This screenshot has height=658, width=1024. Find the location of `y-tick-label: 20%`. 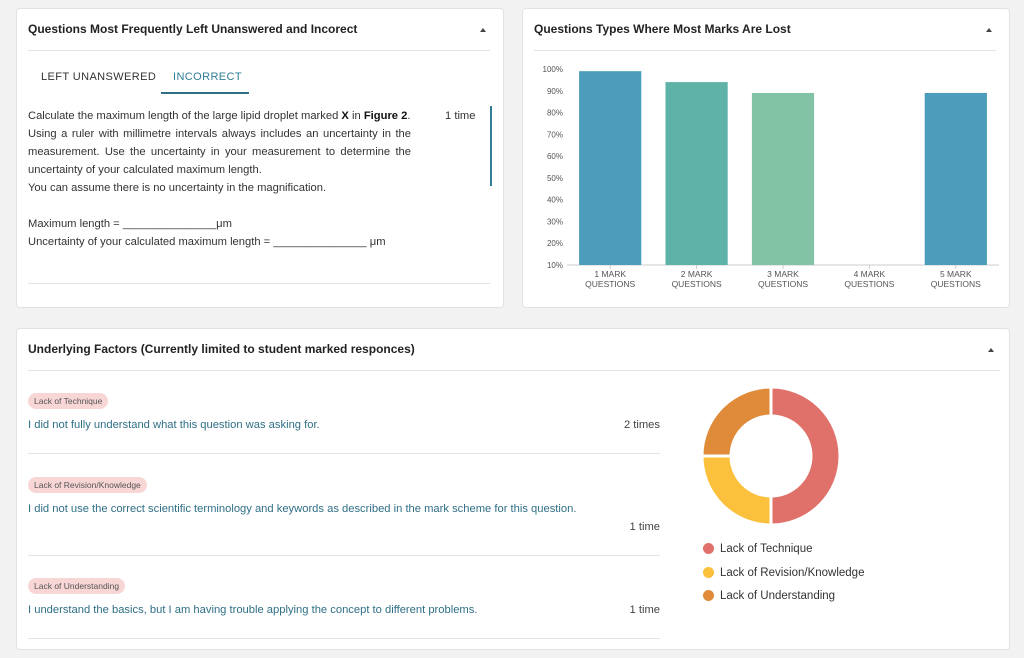

y-tick-label: 20% is located at coordinates (555, 243).